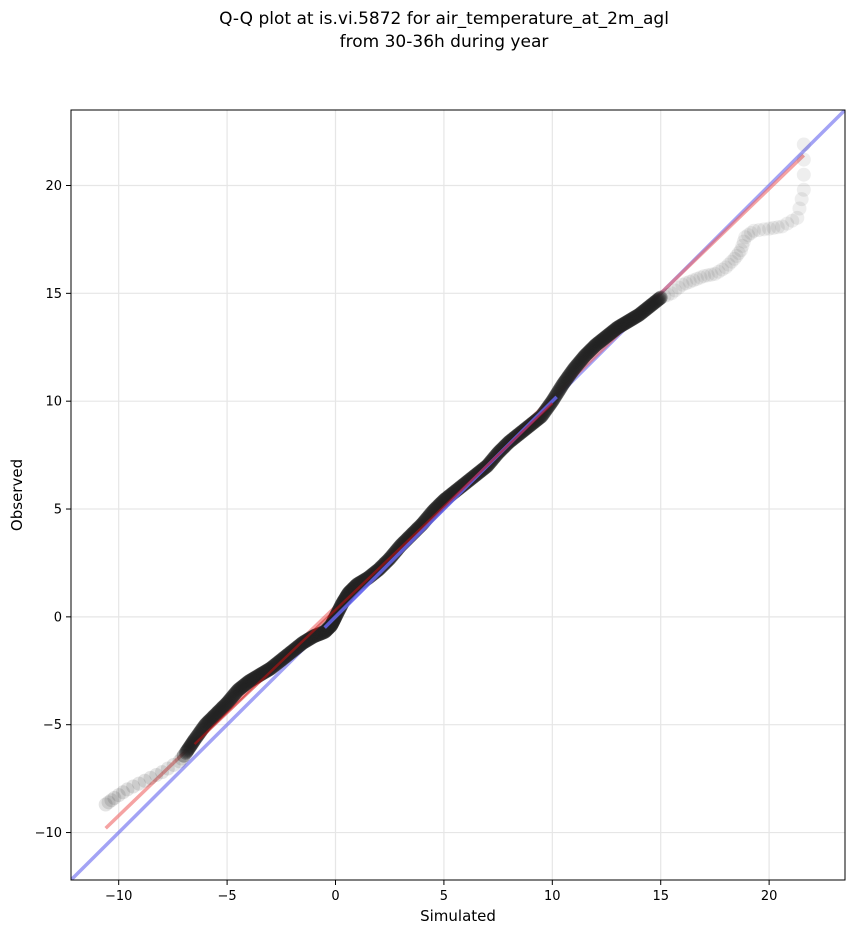 The width and height of the screenshot is (854, 934). What do you see at coordinates (552, 896) in the screenshot?
I see `x-tick-label: 10` at bounding box center [552, 896].